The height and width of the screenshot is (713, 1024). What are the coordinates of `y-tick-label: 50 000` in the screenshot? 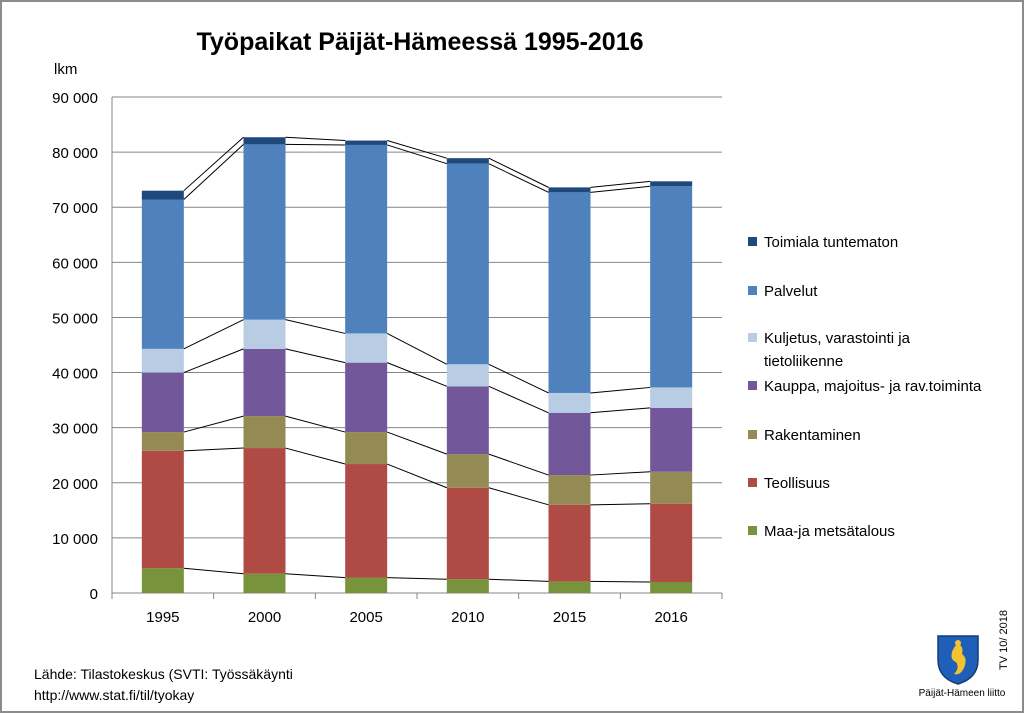 It's located at (75, 318).